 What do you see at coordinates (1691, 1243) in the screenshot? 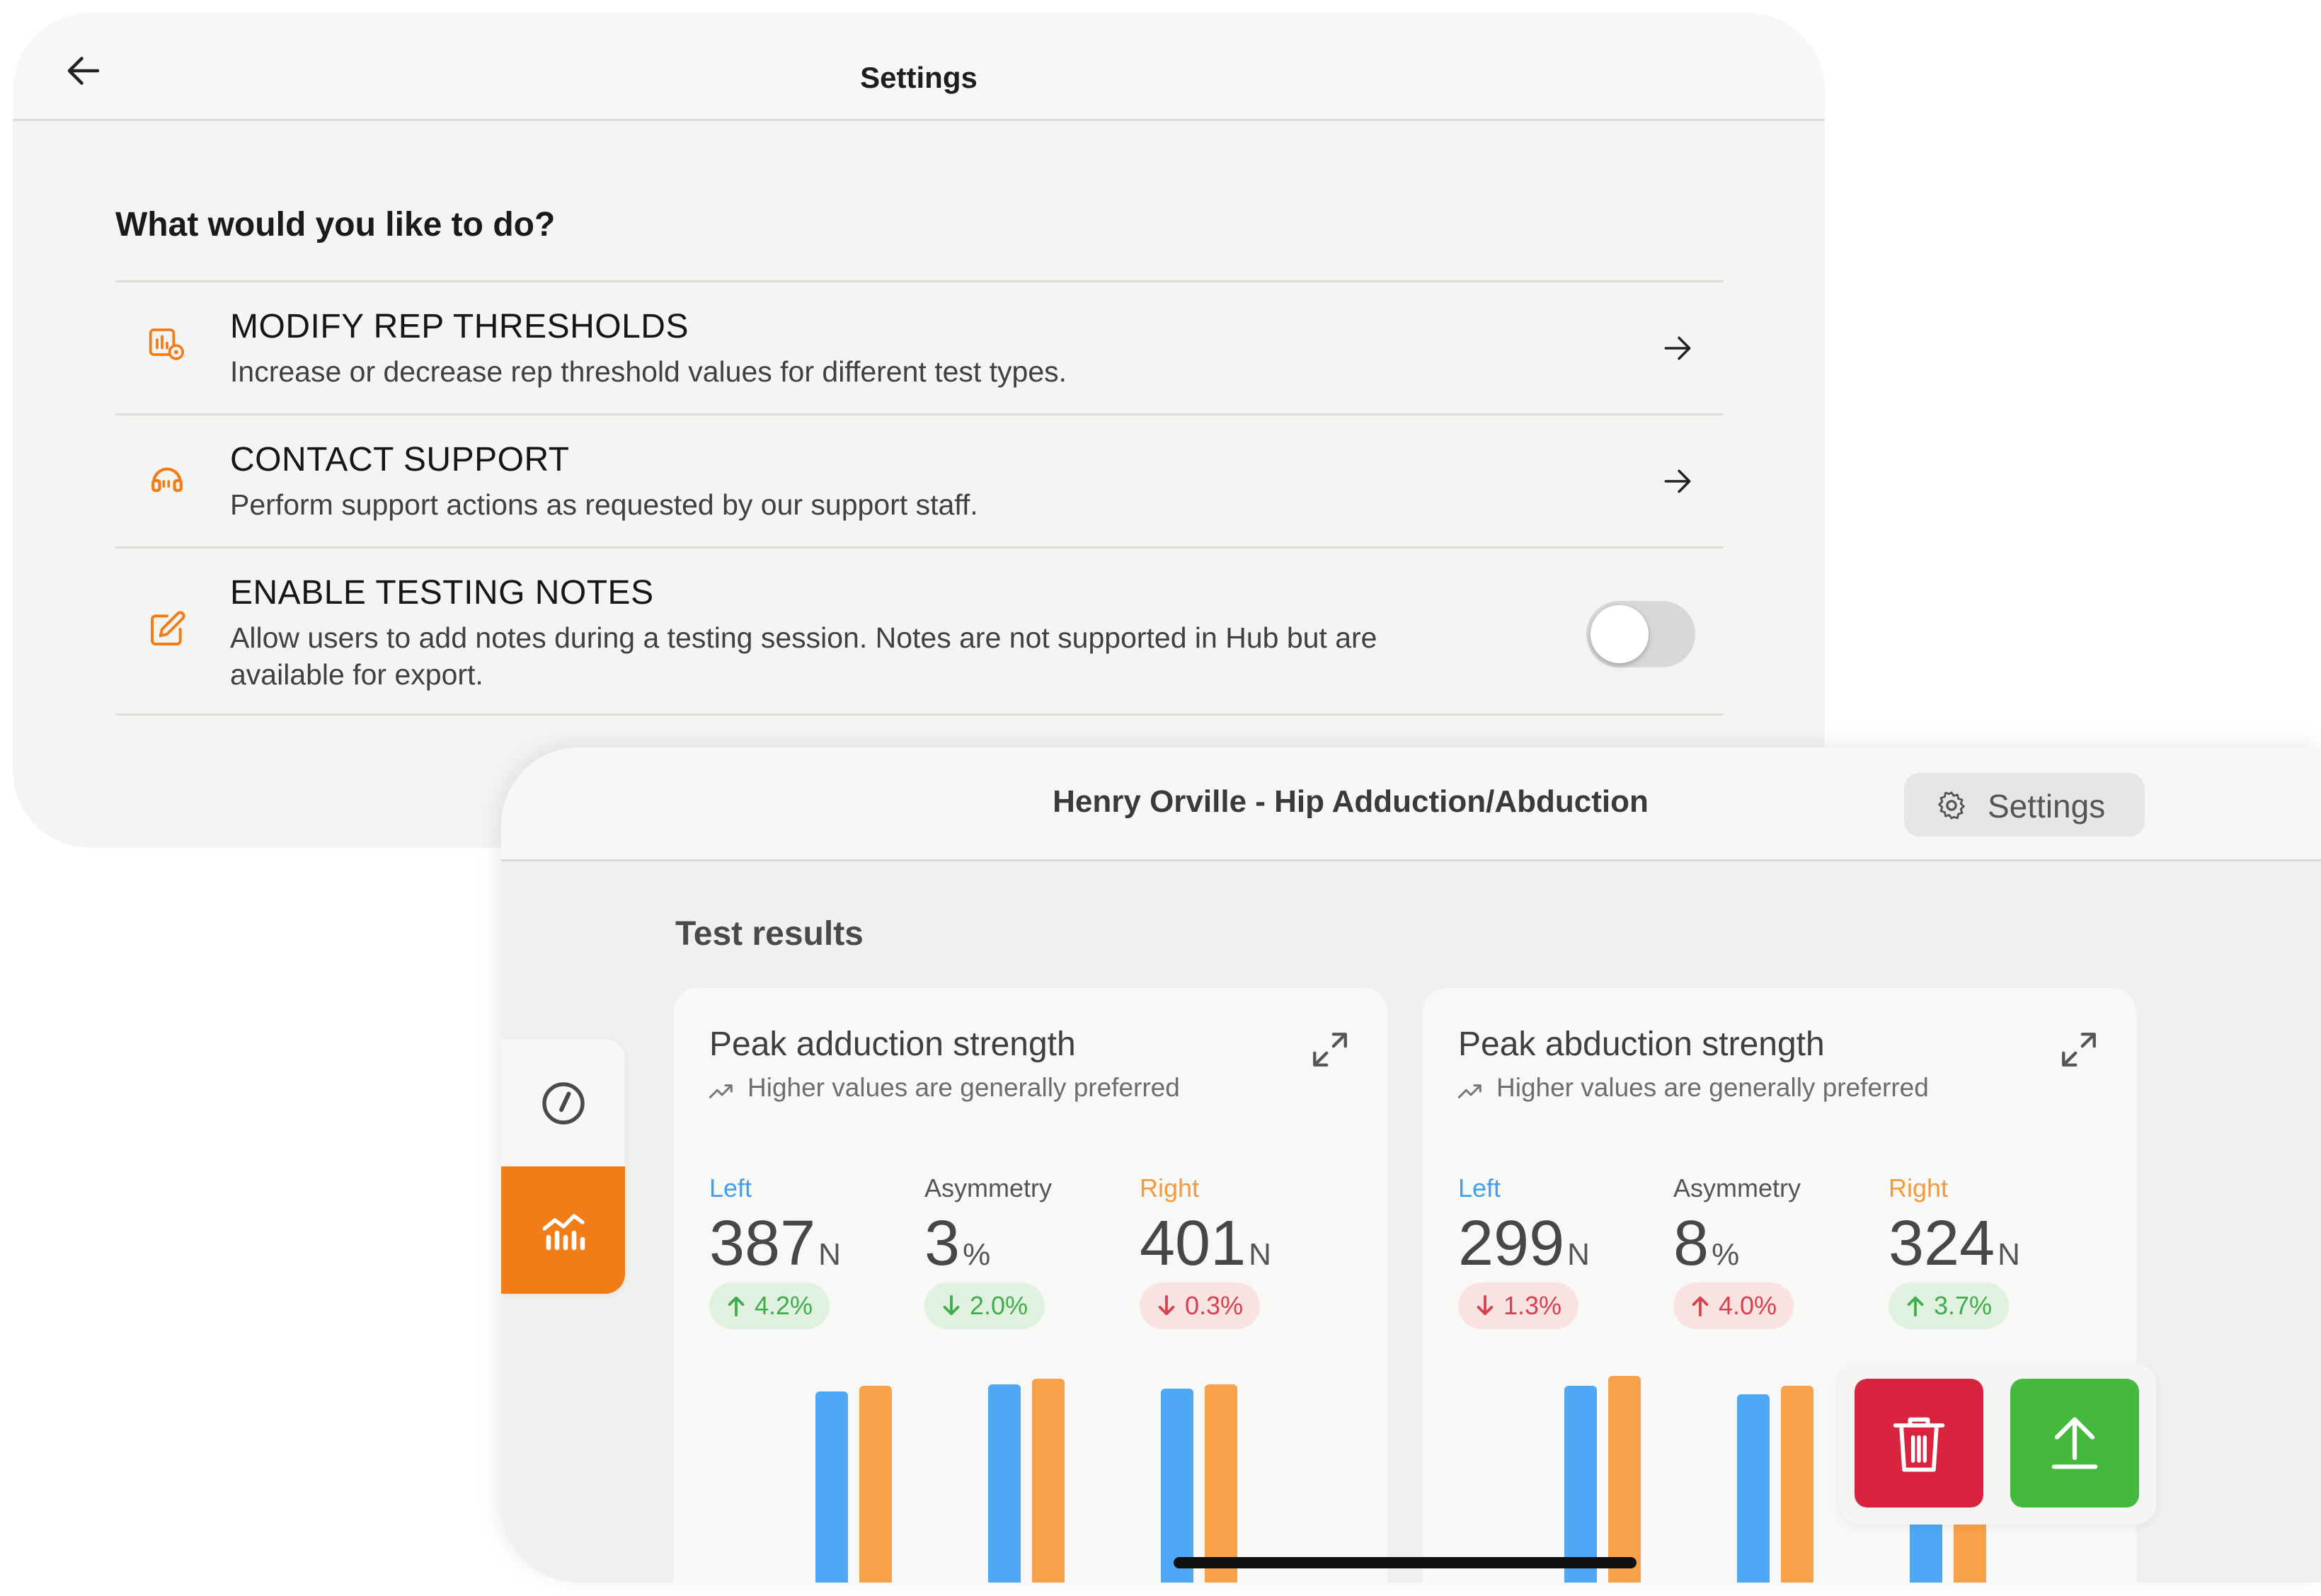
I see `metric-number: 8` at bounding box center [1691, 1243].